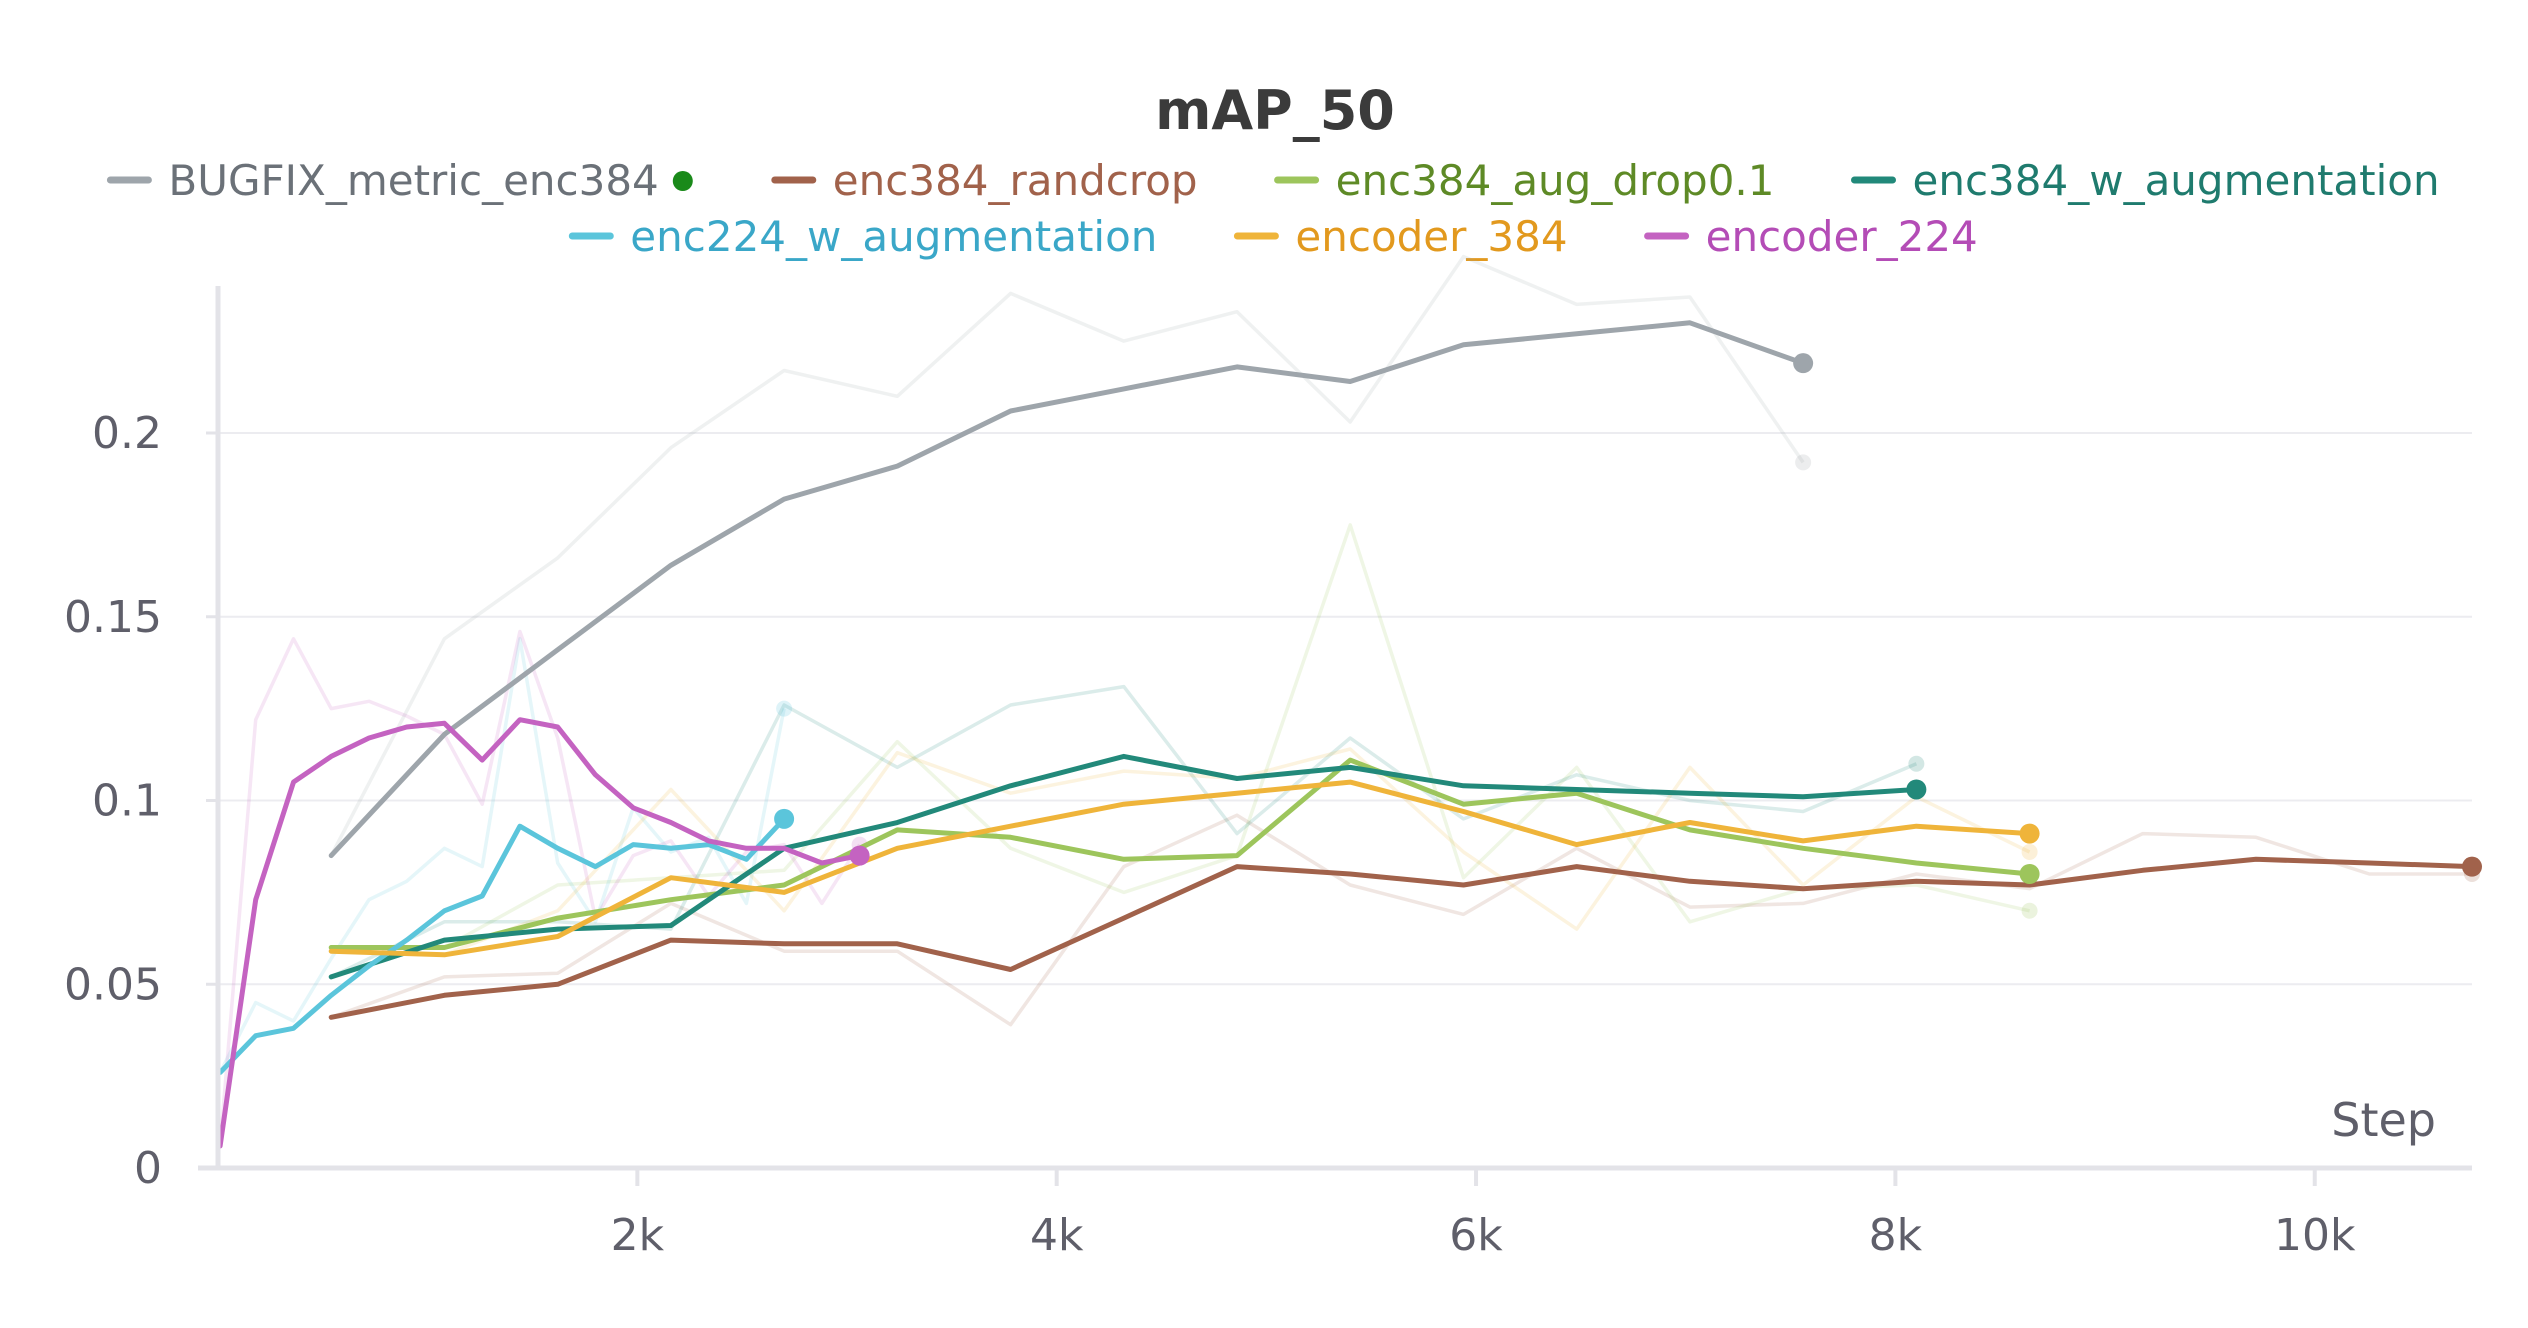  I want to click on legend-status-dot, so click(682, 181).